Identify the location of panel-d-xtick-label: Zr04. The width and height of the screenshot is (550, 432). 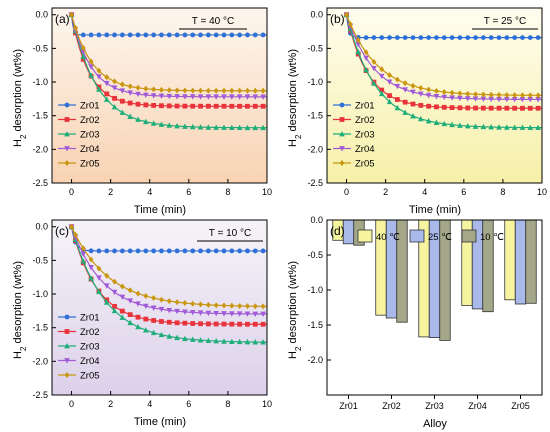
(477, 406).